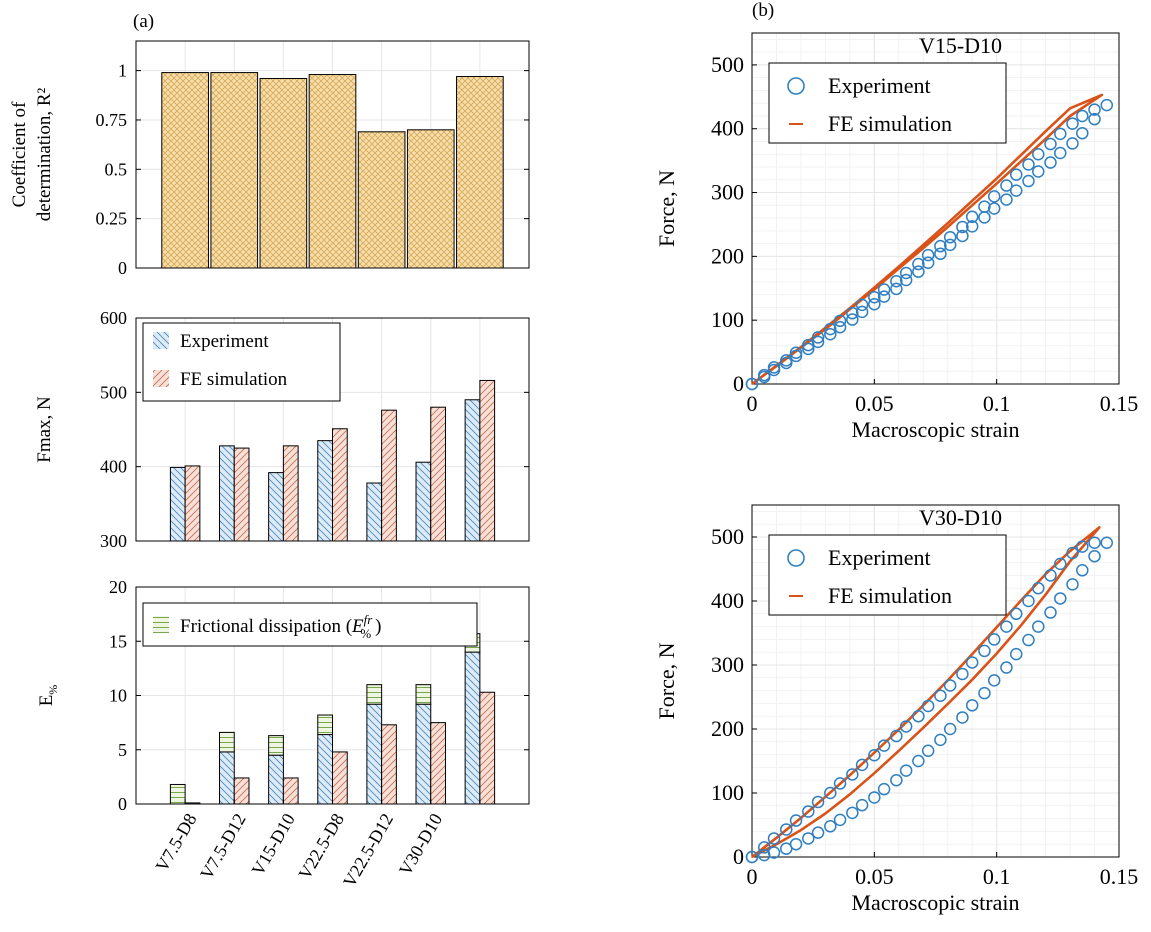 The width and height of the screenshot is (1151, 932). I want to click on category-tick-label: V22.5-D8, so click(321, 846).